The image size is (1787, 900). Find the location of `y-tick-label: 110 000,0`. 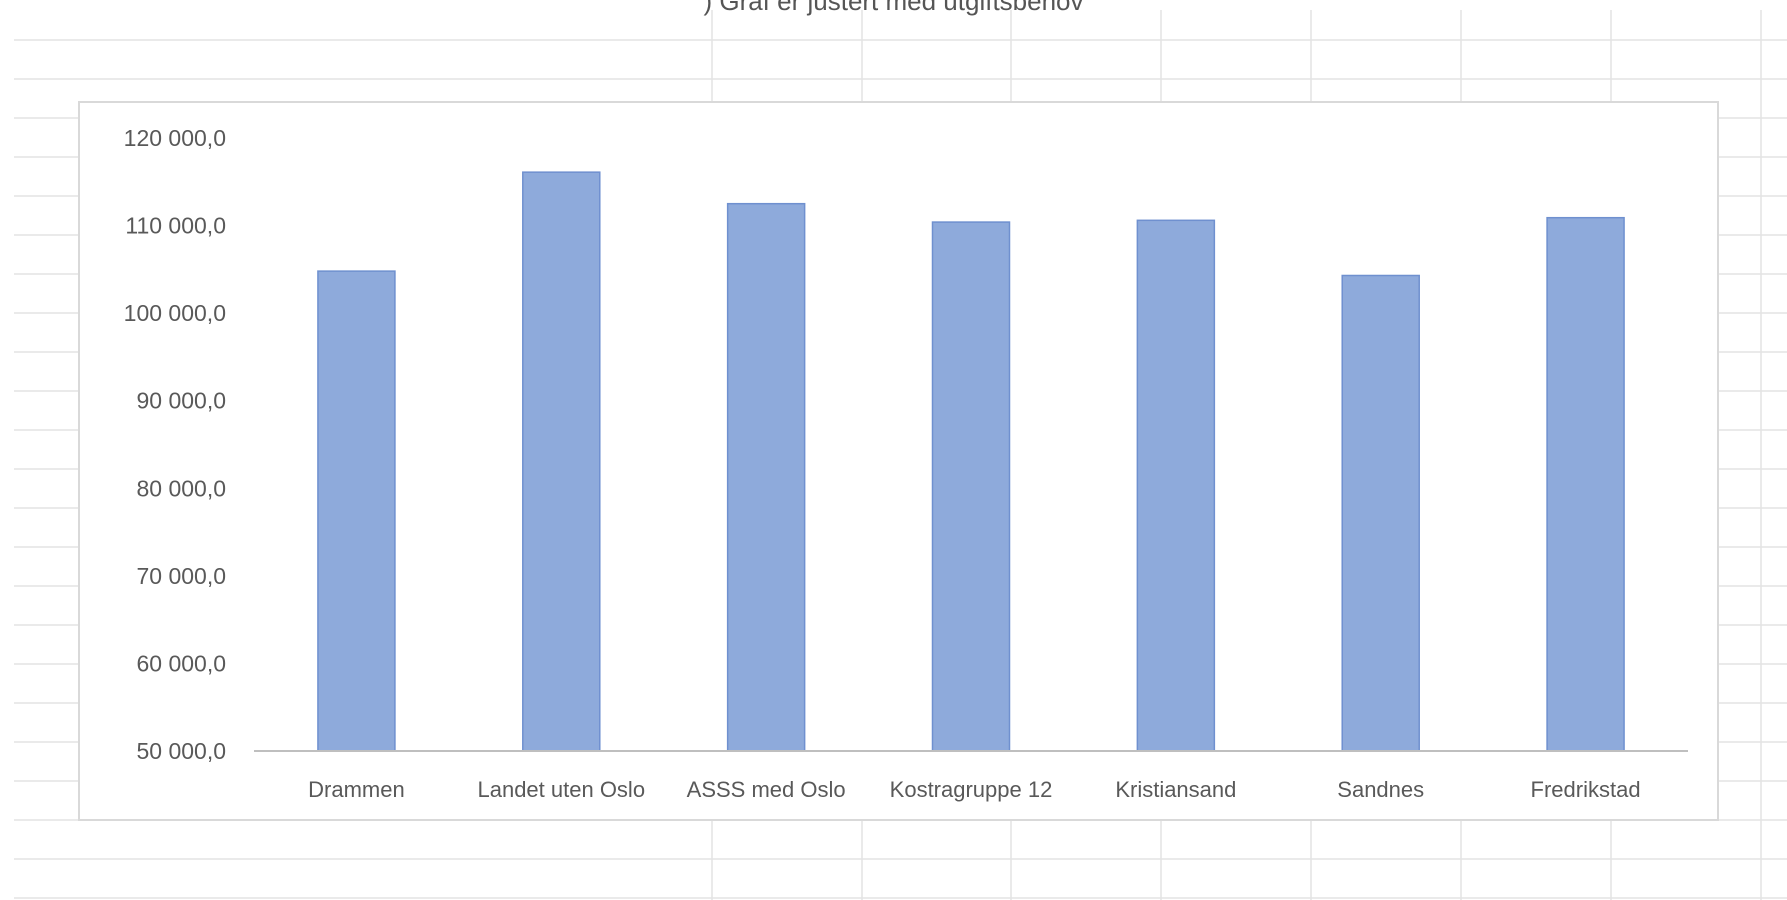

y-tick-label: 110 000,0 is located at coordinates (175, 226).